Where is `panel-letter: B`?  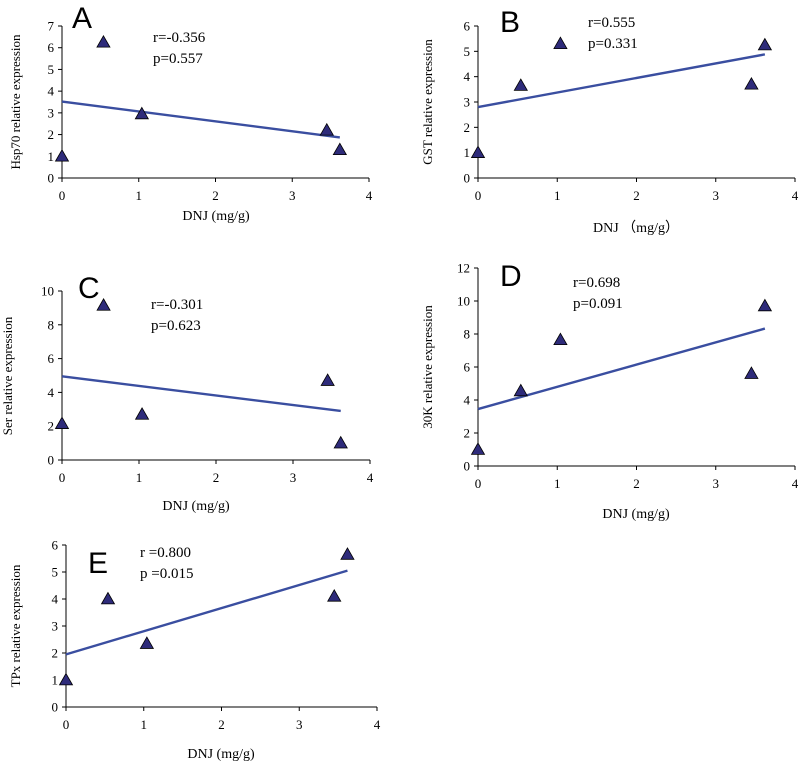
panel-letter: B is located at coordinates (510, 22).